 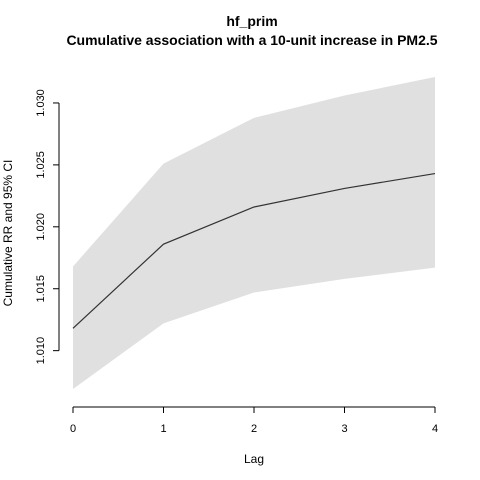 I want to click on y-tick-label: 1.025, so click(x=41, y=165).